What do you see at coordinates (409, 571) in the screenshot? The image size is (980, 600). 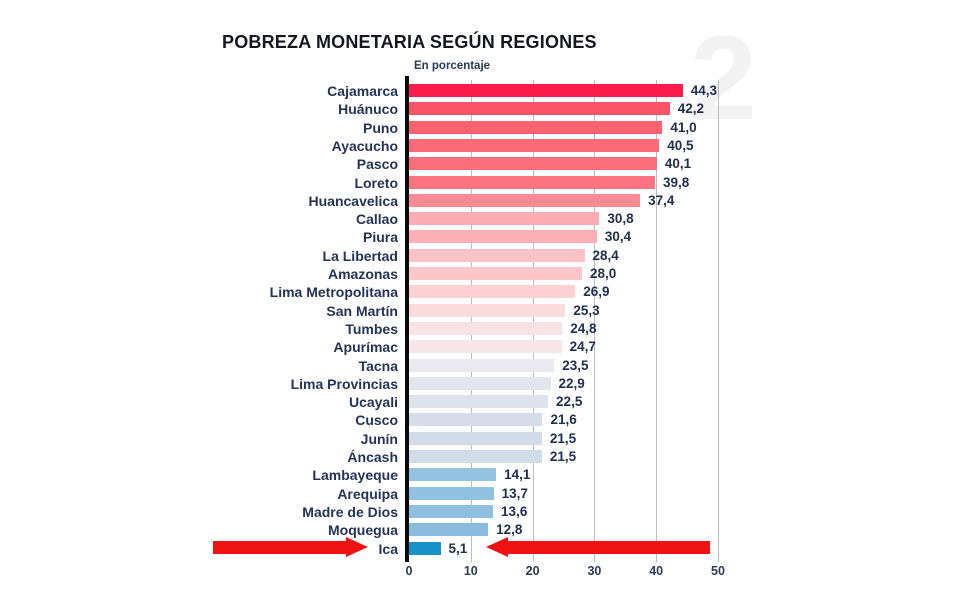 I see `x-tick-label-0: 0` at bounding box center [409, 571].